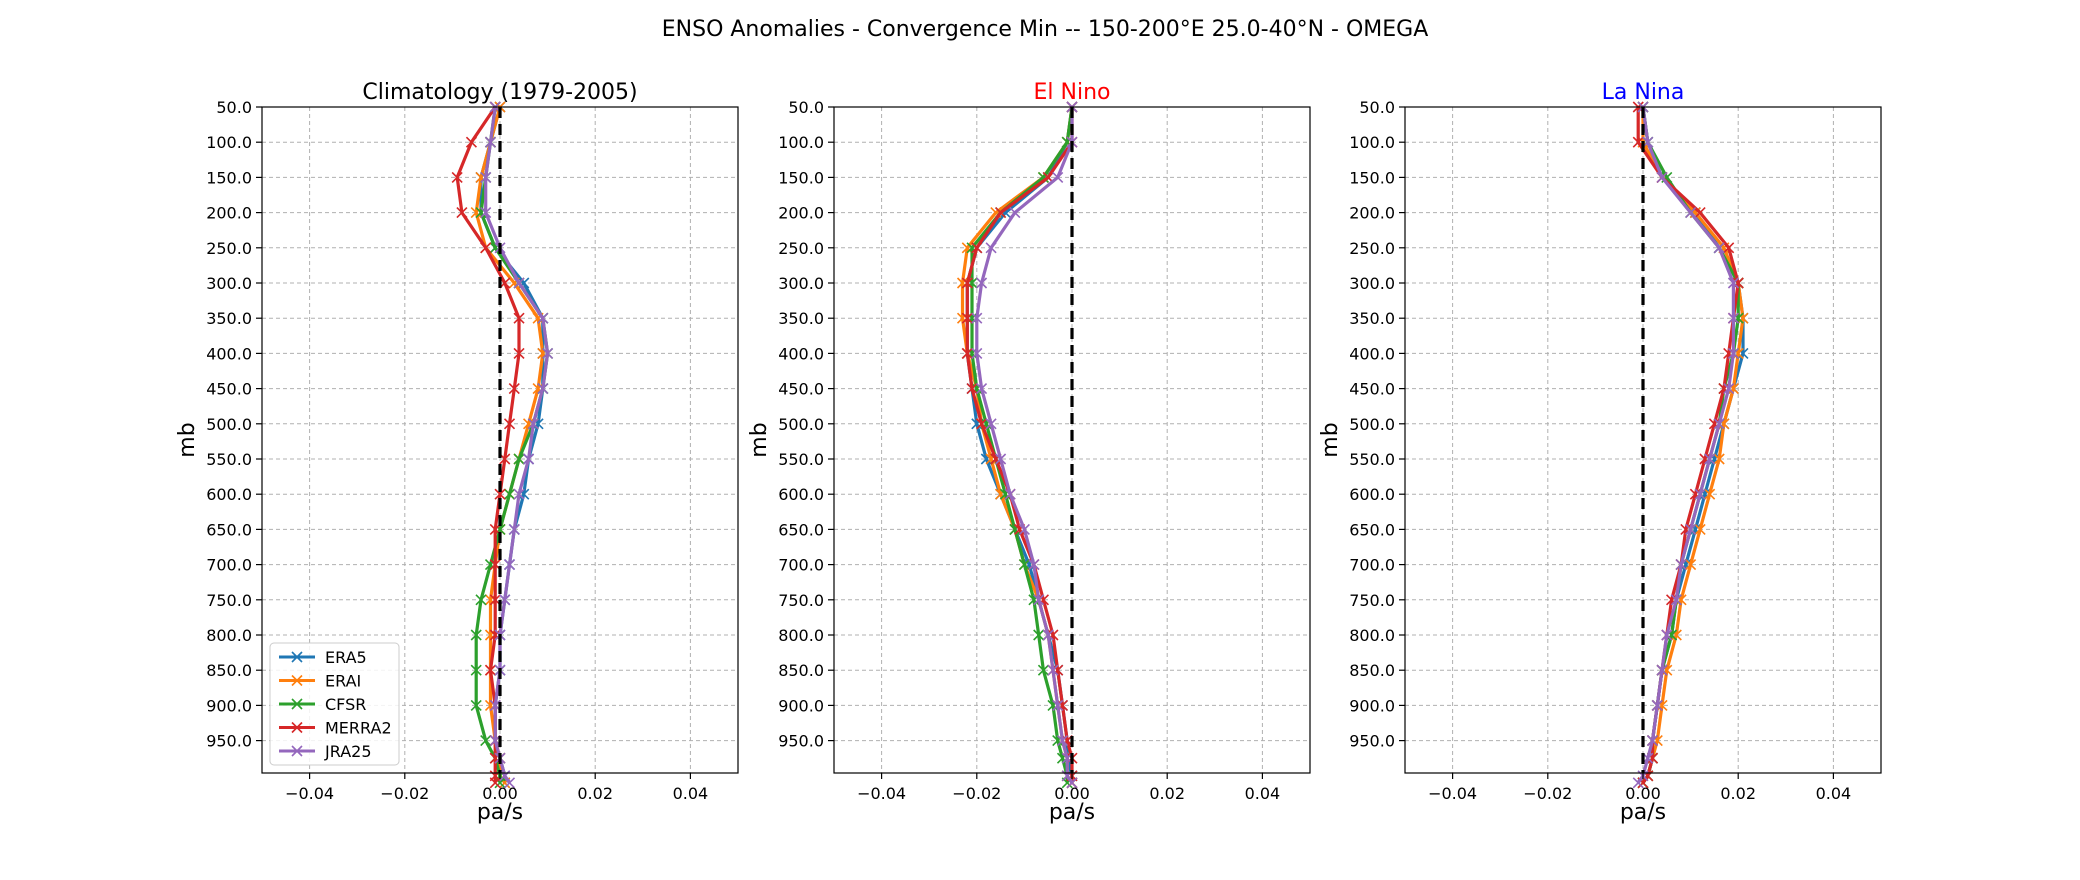  I want to click on y-tick-label: 650.0, so click(229, 529).